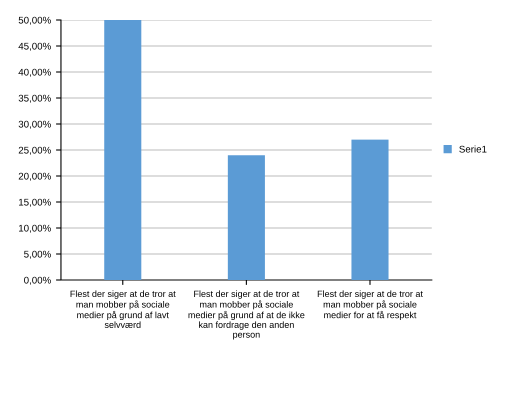  I want to click on y-tick-label: 20,00%, so click(34, 176).